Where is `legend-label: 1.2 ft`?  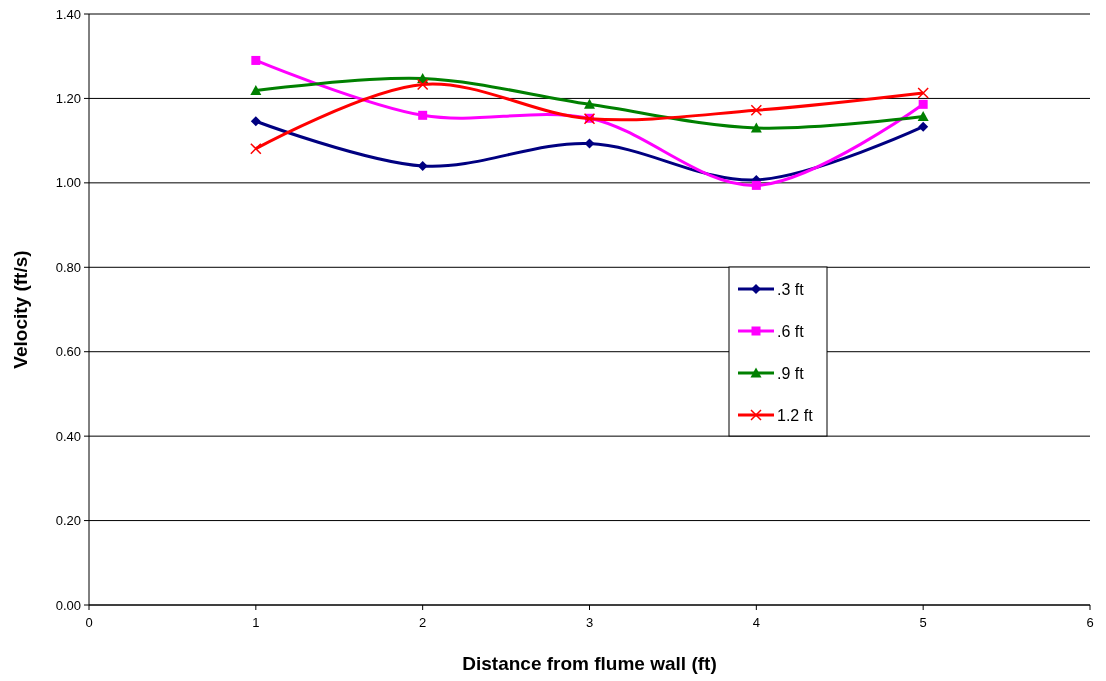 legend-label: 1.2 ft is located at coordinates (795, 415).